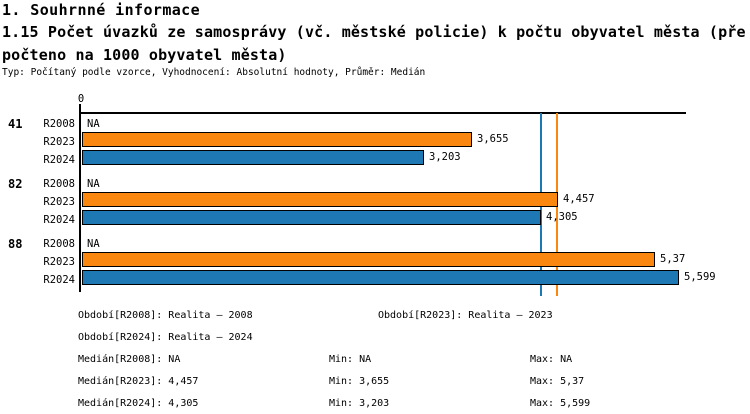  What do you see at coordinates (59, 262) in the screenshot?
I see `row-label-88-r2023: R2023` at bounding box center [59, 262].